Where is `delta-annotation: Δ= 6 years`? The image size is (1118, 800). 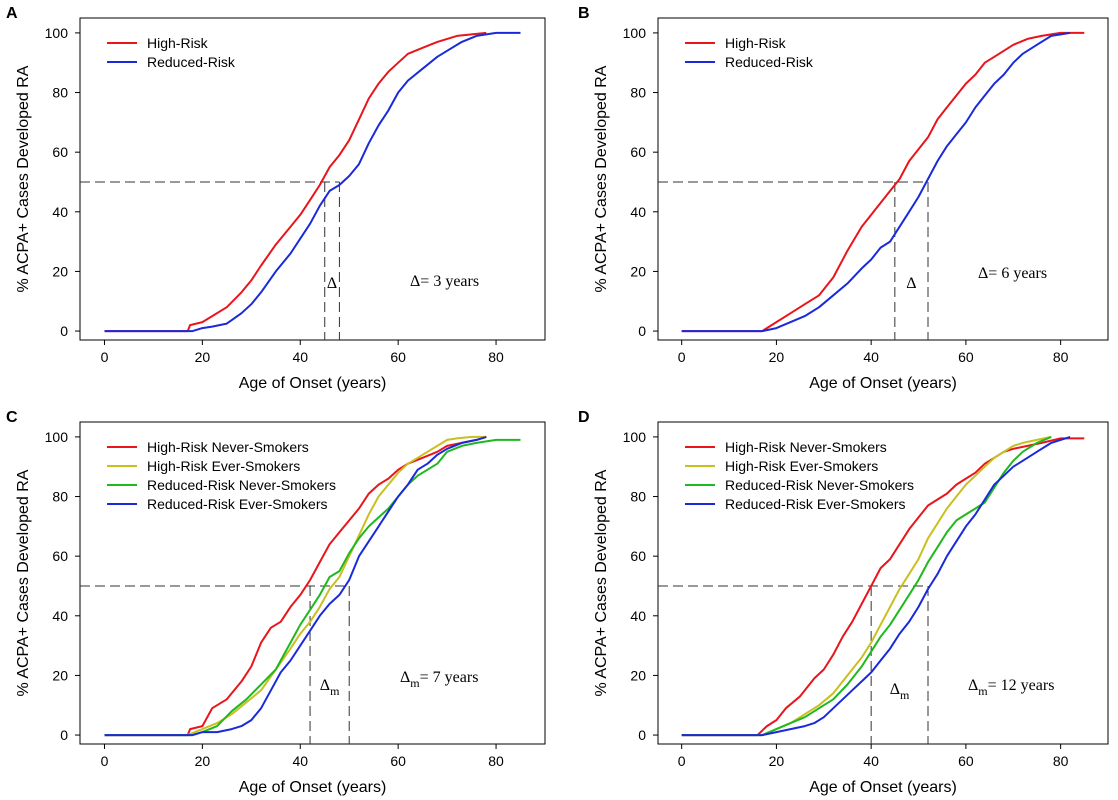 delta-annotation: Δ= 6 years is located at coordinates (1012, 273).